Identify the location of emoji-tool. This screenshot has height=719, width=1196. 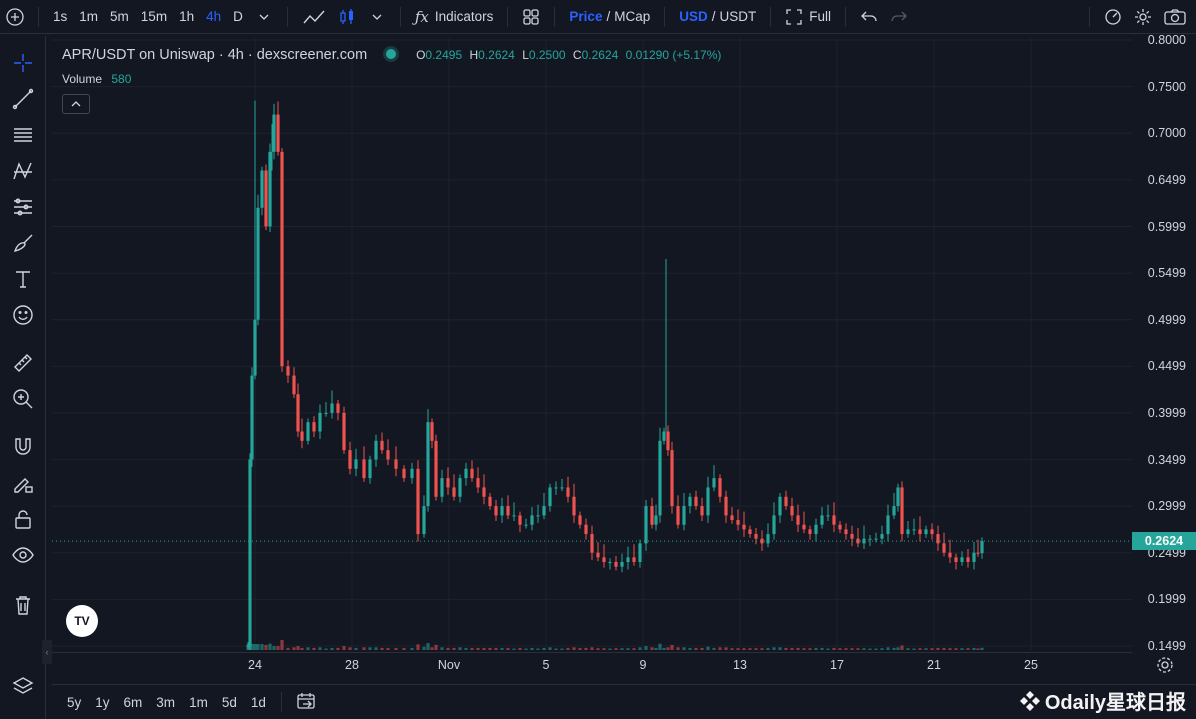
(23, 315).